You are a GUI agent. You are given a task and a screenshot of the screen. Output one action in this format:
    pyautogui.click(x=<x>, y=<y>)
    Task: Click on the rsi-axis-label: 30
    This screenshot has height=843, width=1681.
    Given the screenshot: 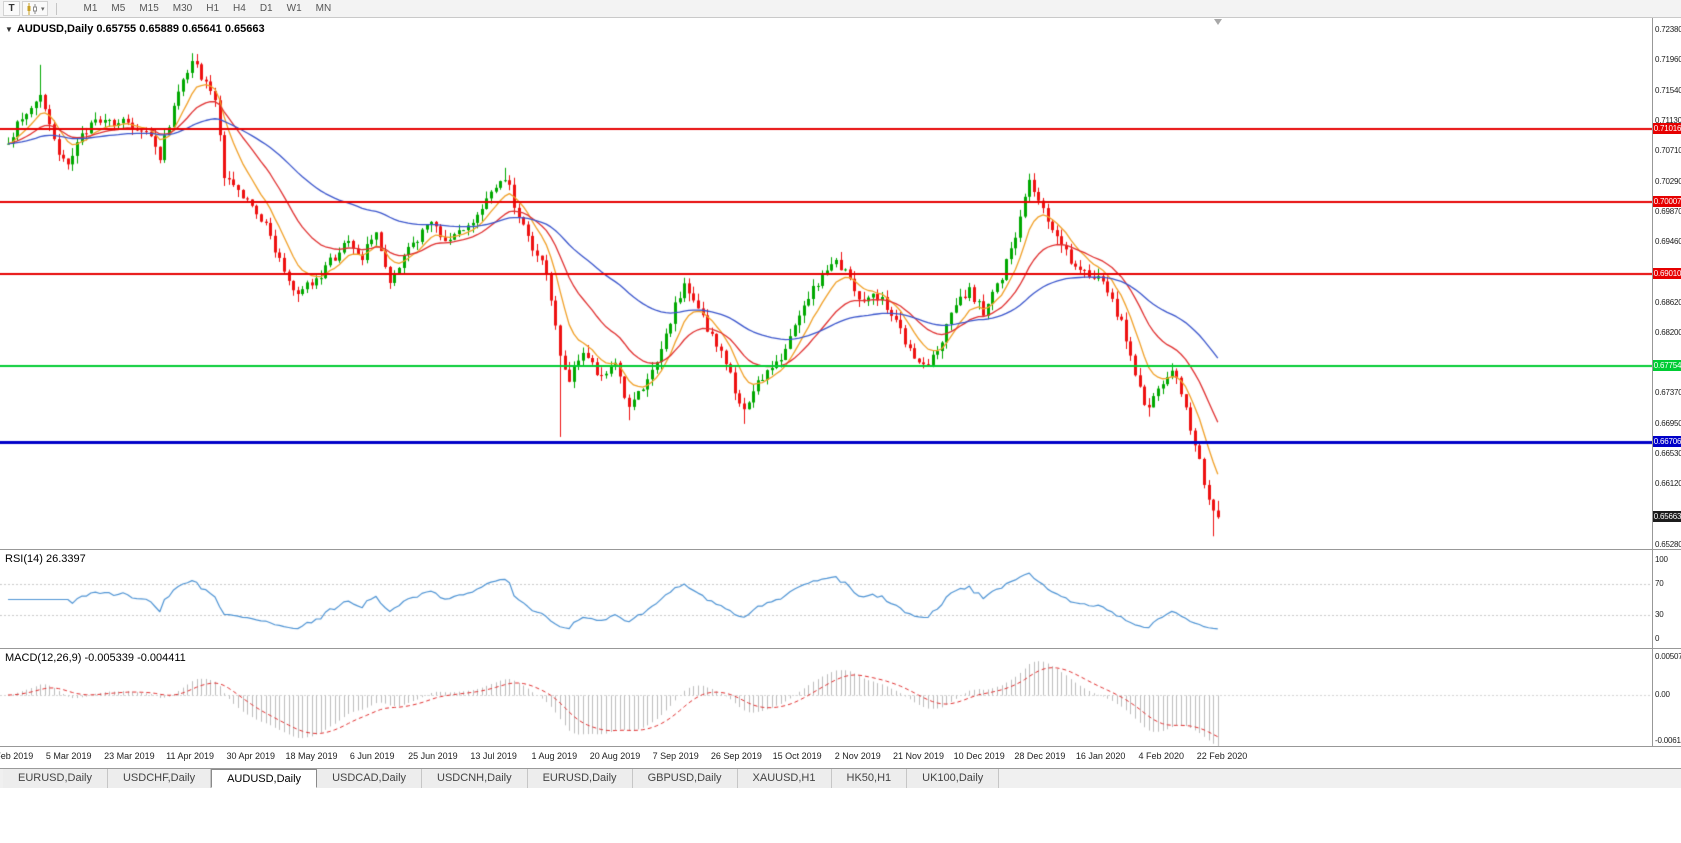 What is the action you would take?
    pyautogui.click(x=1659, y=615)
    